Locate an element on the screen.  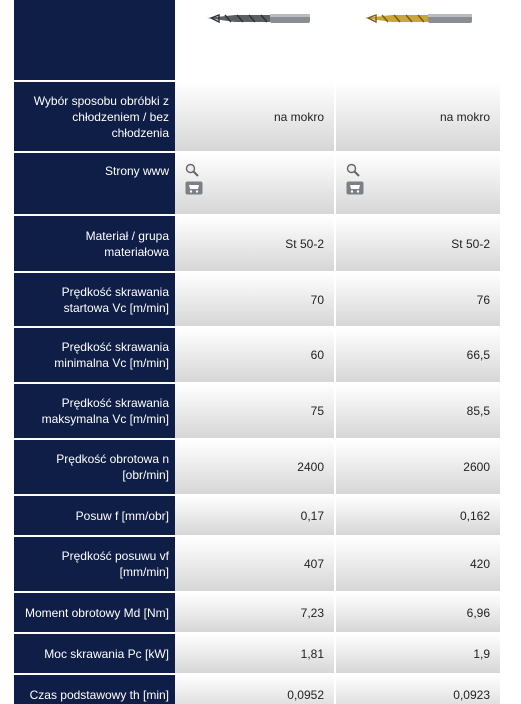
row-label: Prędkość skrawania maksymalna Vc [m/min] is located at coordinates (94, 412).